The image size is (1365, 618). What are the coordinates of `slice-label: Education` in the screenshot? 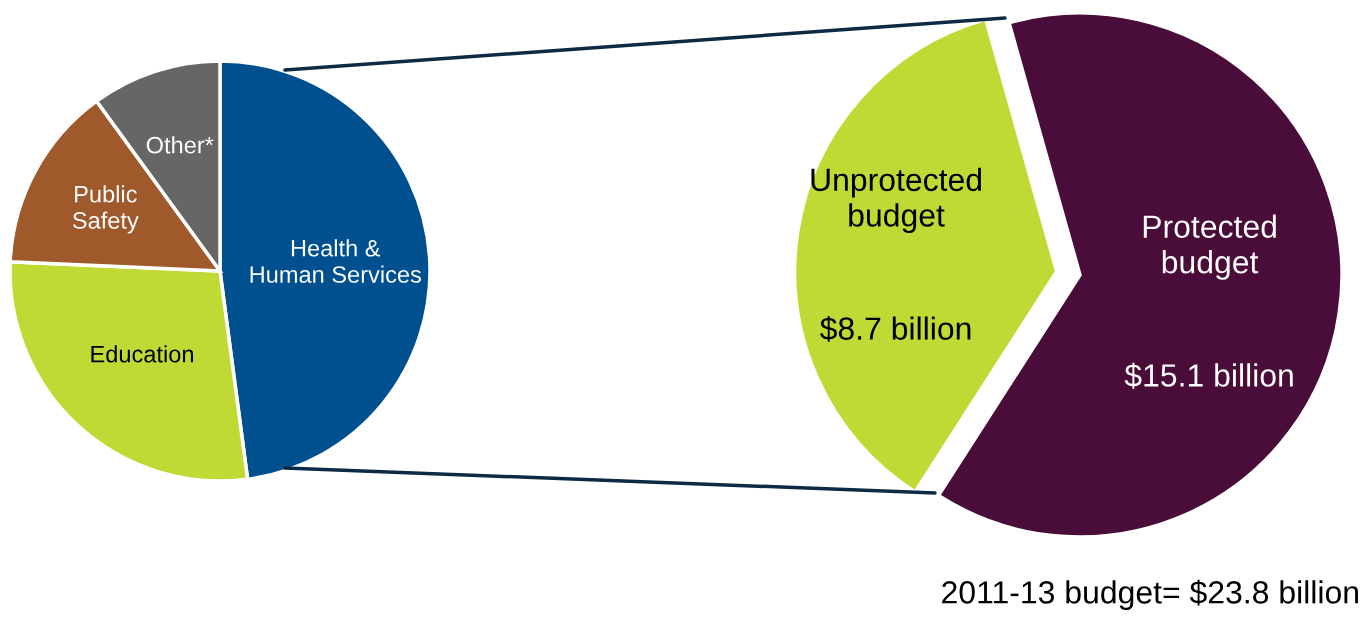 It's located at (142, 354).